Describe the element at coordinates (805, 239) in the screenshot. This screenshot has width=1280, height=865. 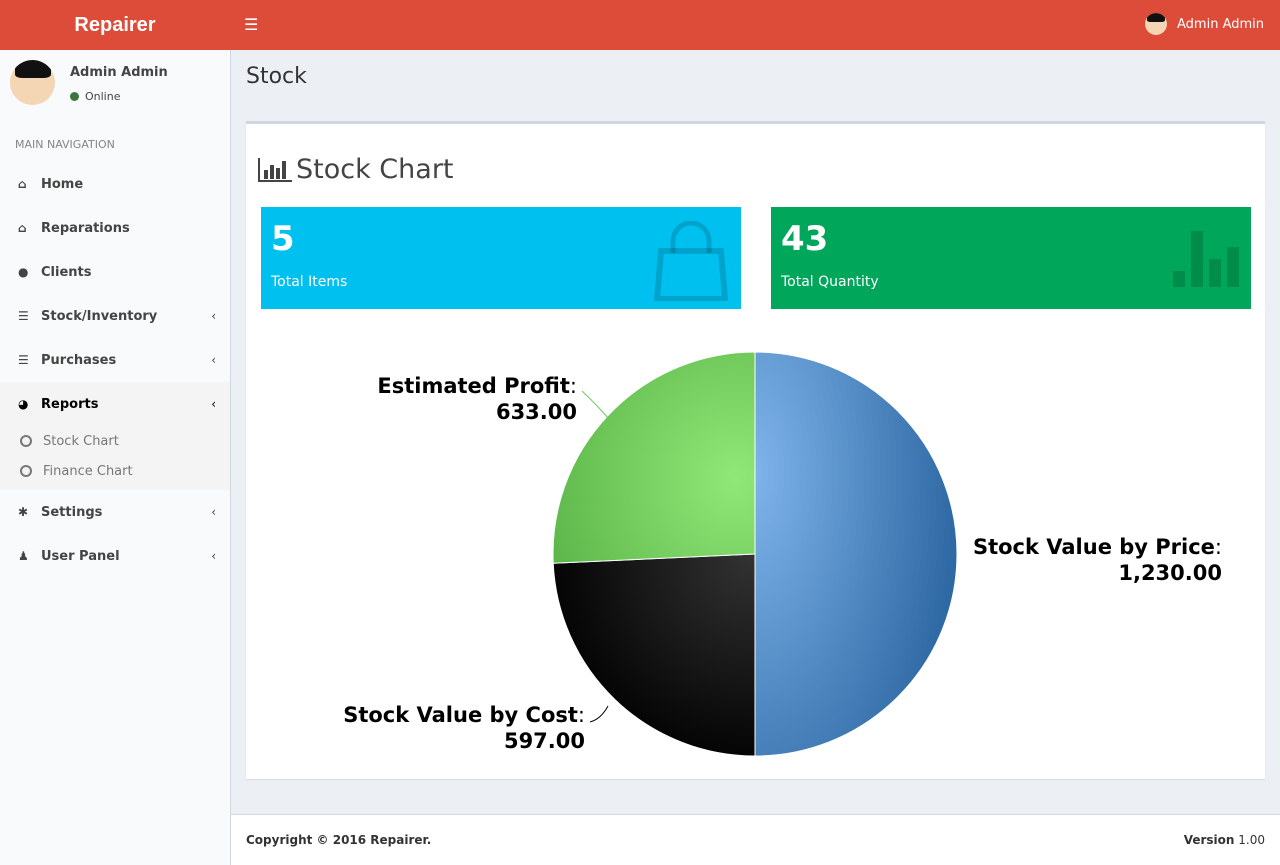
I see `total-quantity-value: 43` at that location.